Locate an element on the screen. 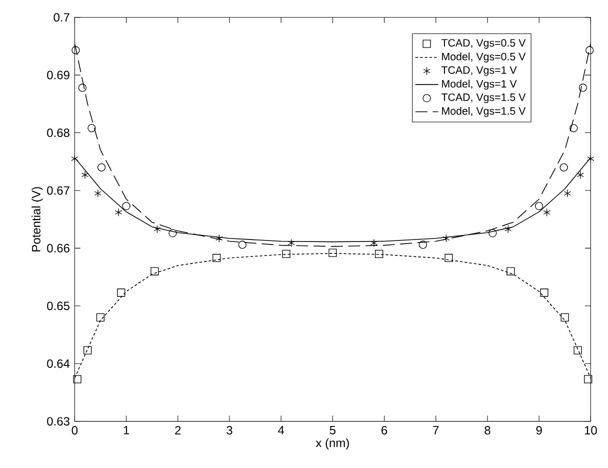 Image resolution: width=608 pixels, height=468 pixels. y-tick-label: 0.7 is located at coordinates (62, 17).